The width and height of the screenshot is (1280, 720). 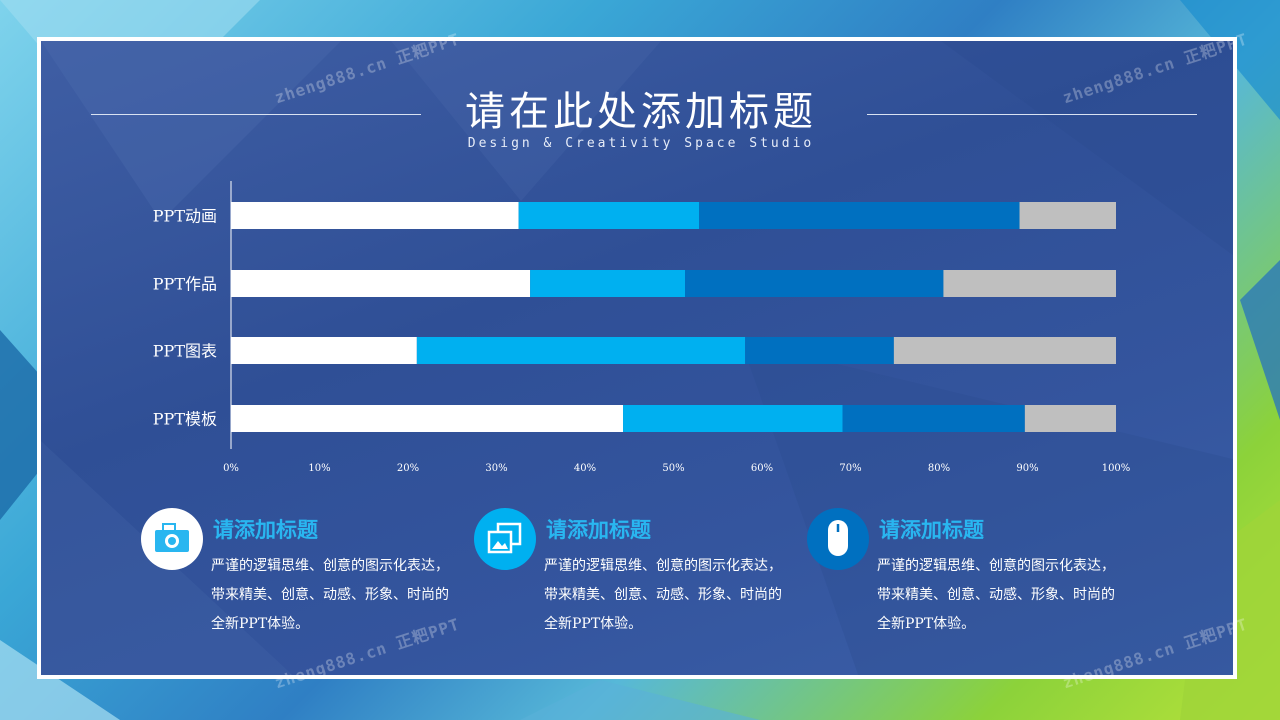 What do you see at coordinates (850, 468) in the screenshot?
I see `x-tick-label: 70%` at bounding box center [850, 468].